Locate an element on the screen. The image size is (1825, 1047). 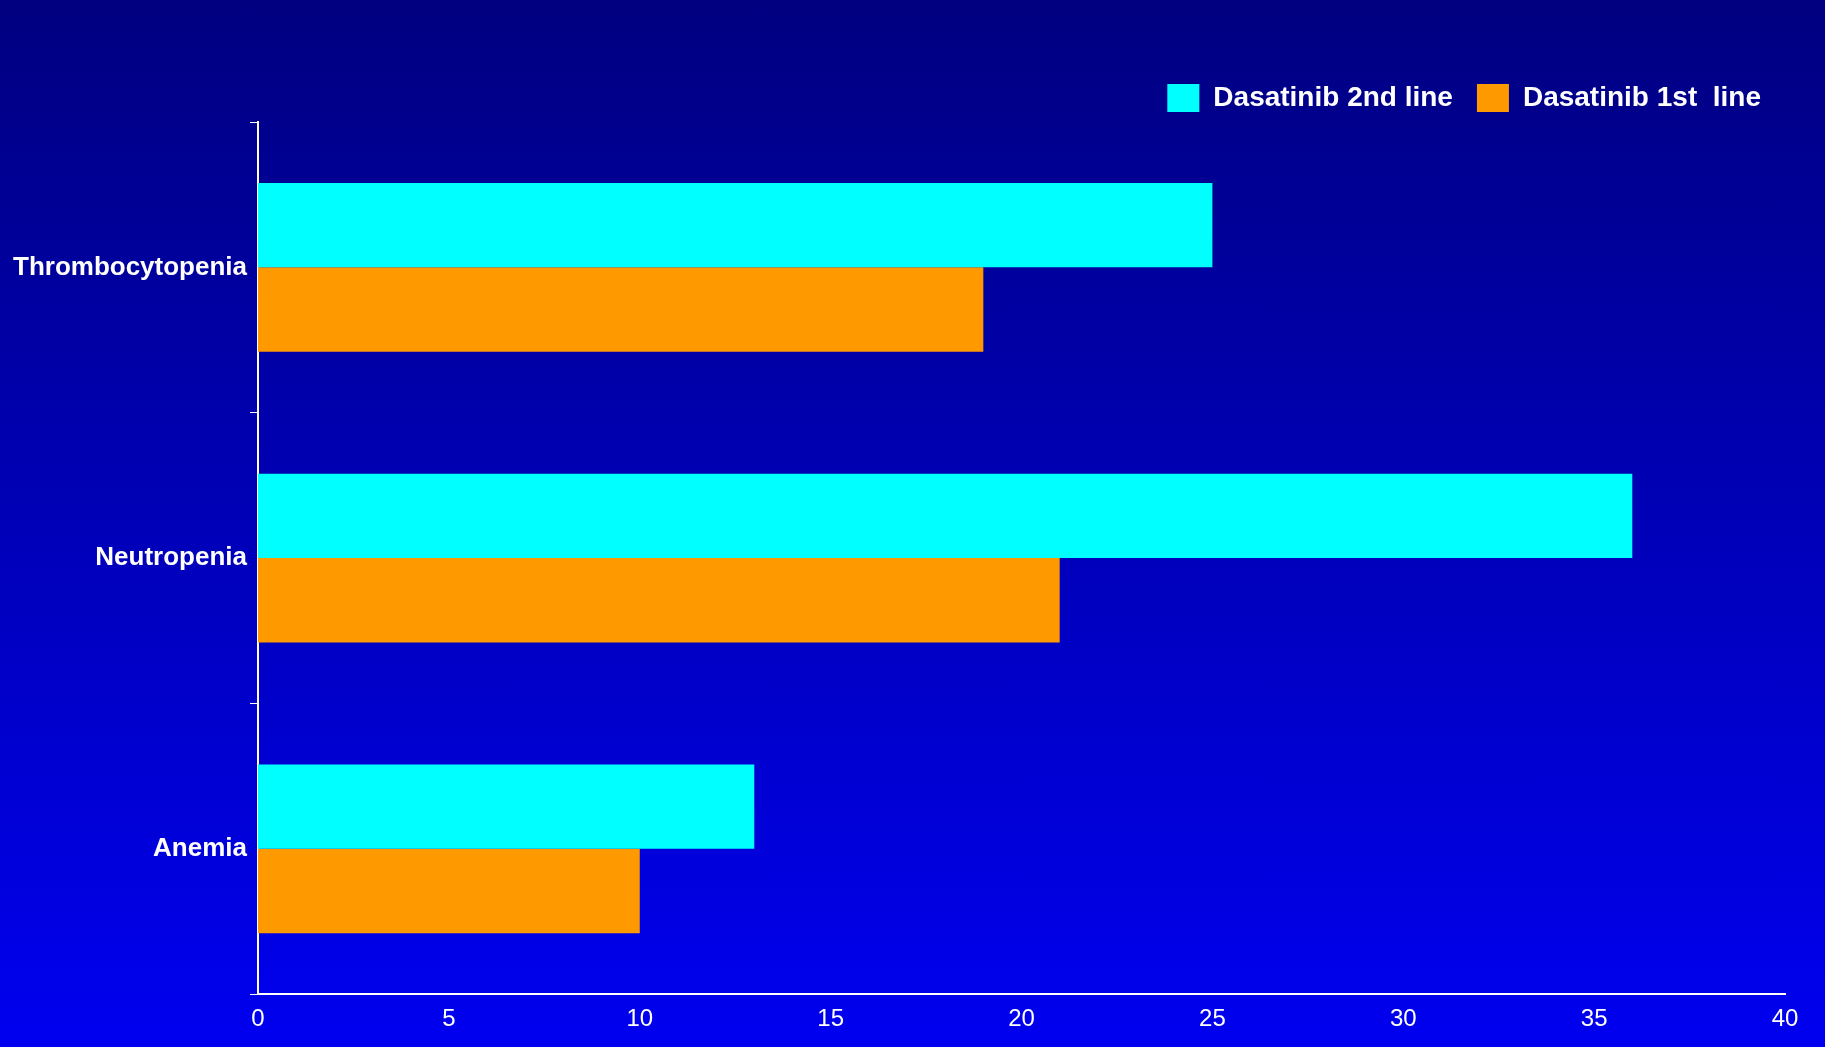
x-tick-label: 15 is located at coordinates (830, 1018).